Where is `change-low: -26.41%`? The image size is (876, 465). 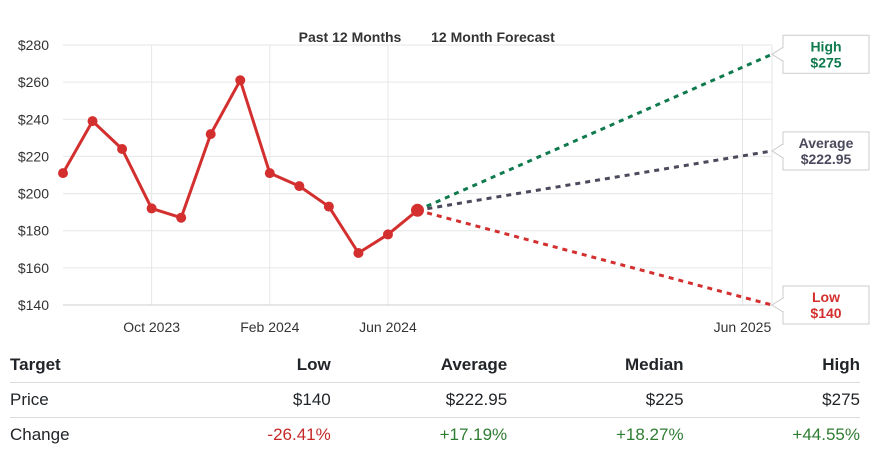
change-low: -26.41% is located at coordinates (250, 434).